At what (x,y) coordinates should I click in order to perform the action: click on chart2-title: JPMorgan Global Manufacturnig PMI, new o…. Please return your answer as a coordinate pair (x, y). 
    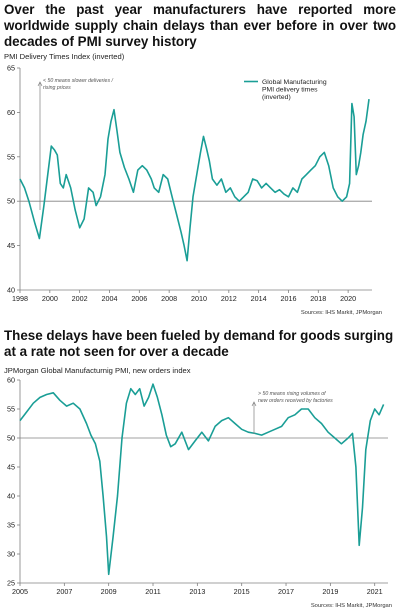
    Looking at the image, I should click on (97, 370).